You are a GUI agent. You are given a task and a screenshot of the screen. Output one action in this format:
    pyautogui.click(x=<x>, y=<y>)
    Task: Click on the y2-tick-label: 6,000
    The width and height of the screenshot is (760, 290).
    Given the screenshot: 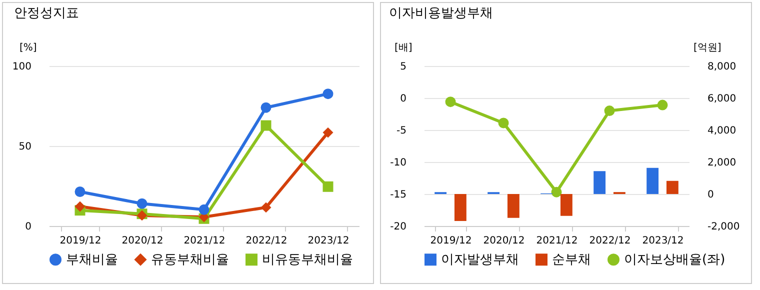 What is the action you would take?
    pyautogui.click(x=722, y=99)
    